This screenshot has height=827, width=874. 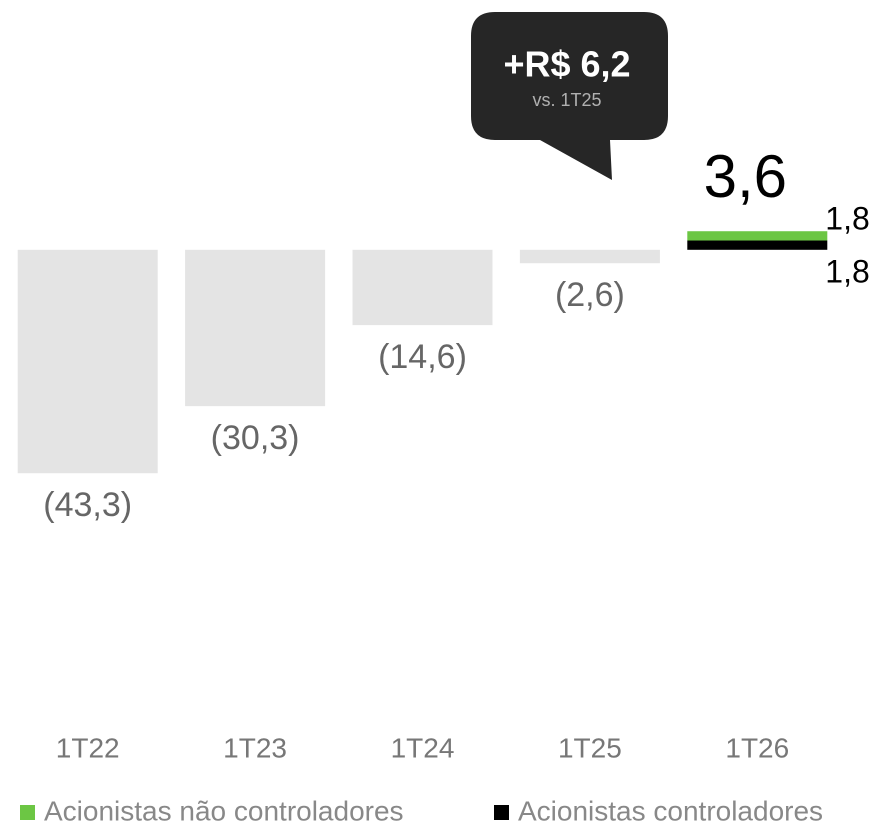 I want to click on callout: +R$ 6,2 vs. 1T25, so click(x=569, y=96).